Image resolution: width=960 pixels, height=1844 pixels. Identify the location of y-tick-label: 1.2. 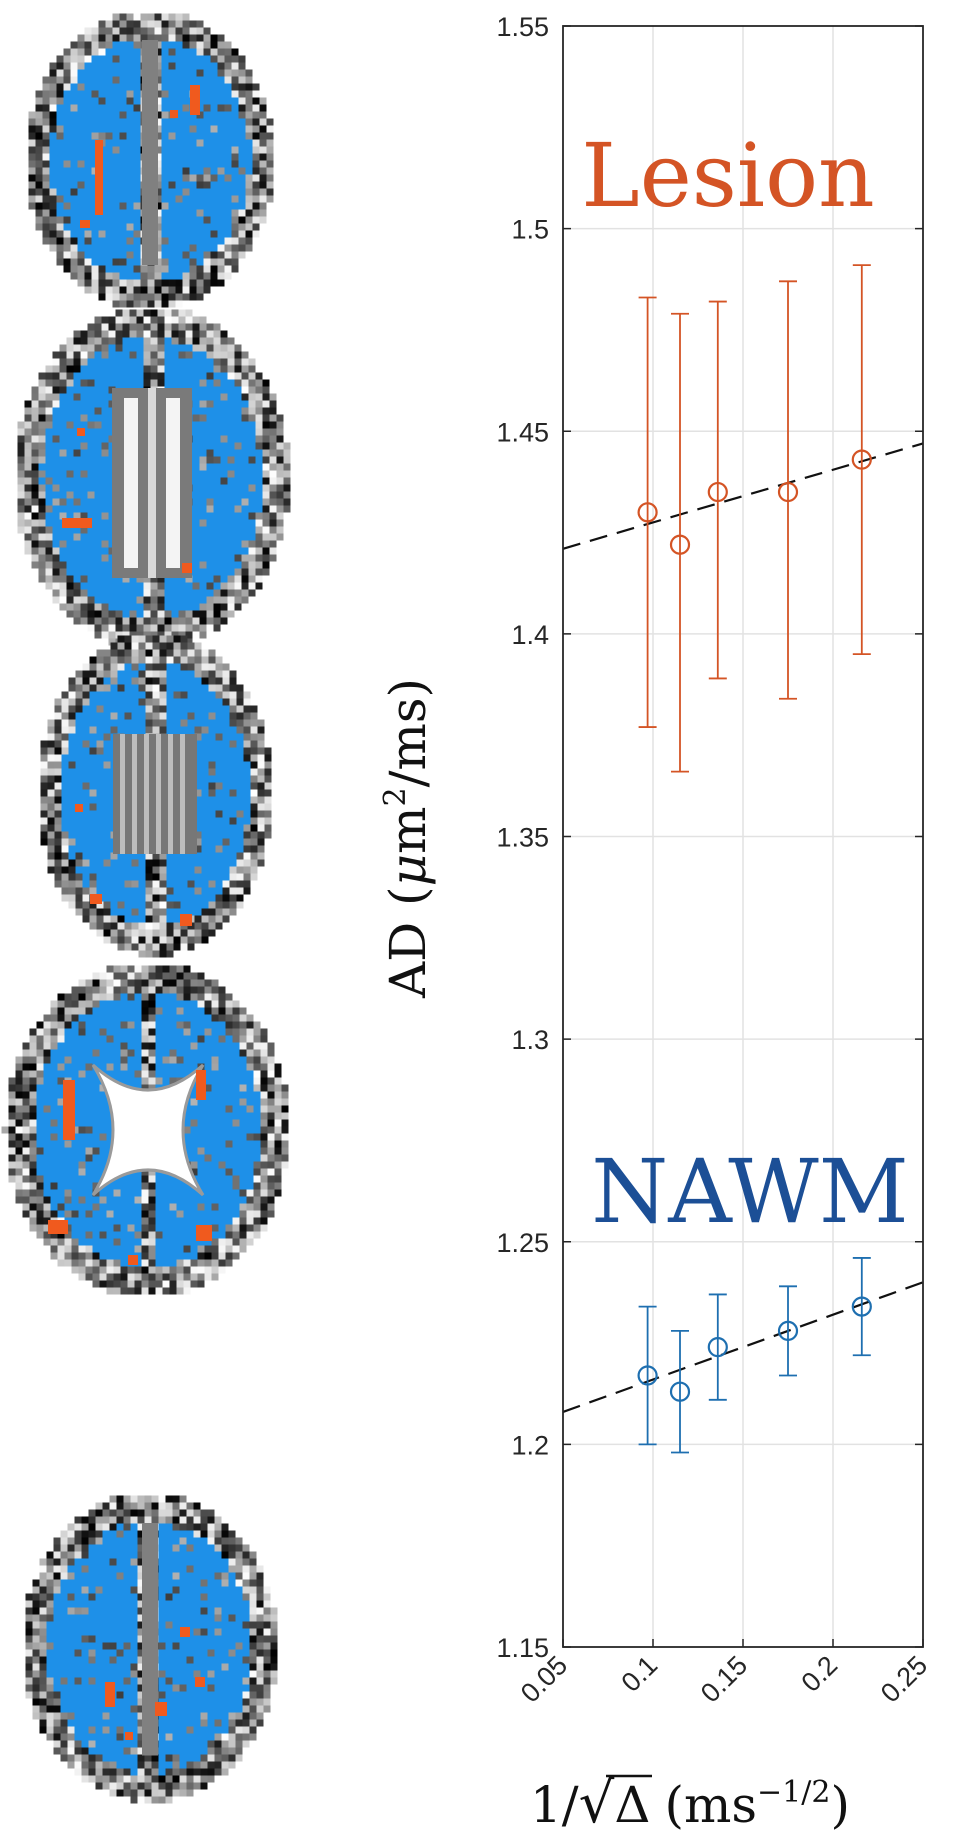
(530, 1445).